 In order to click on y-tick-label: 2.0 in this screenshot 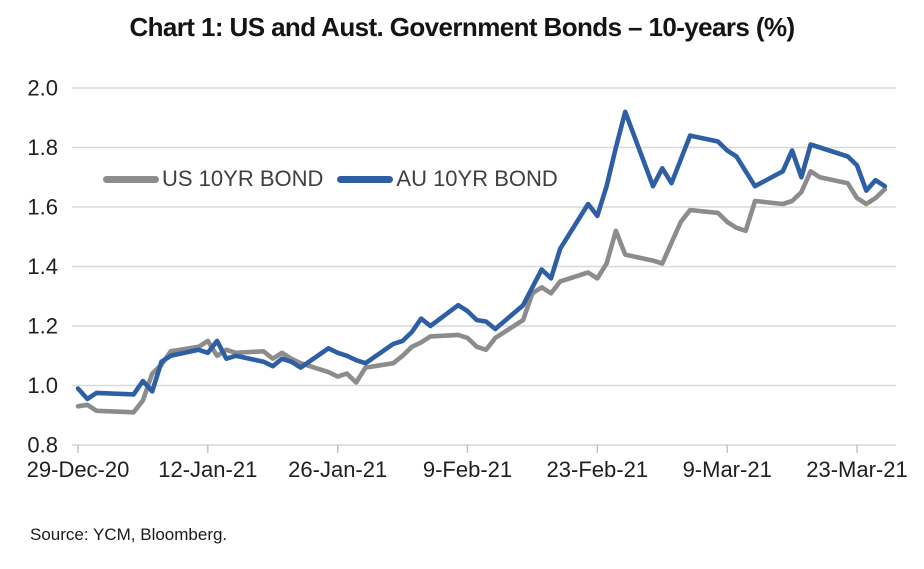, I will do `click(42, 88)`.